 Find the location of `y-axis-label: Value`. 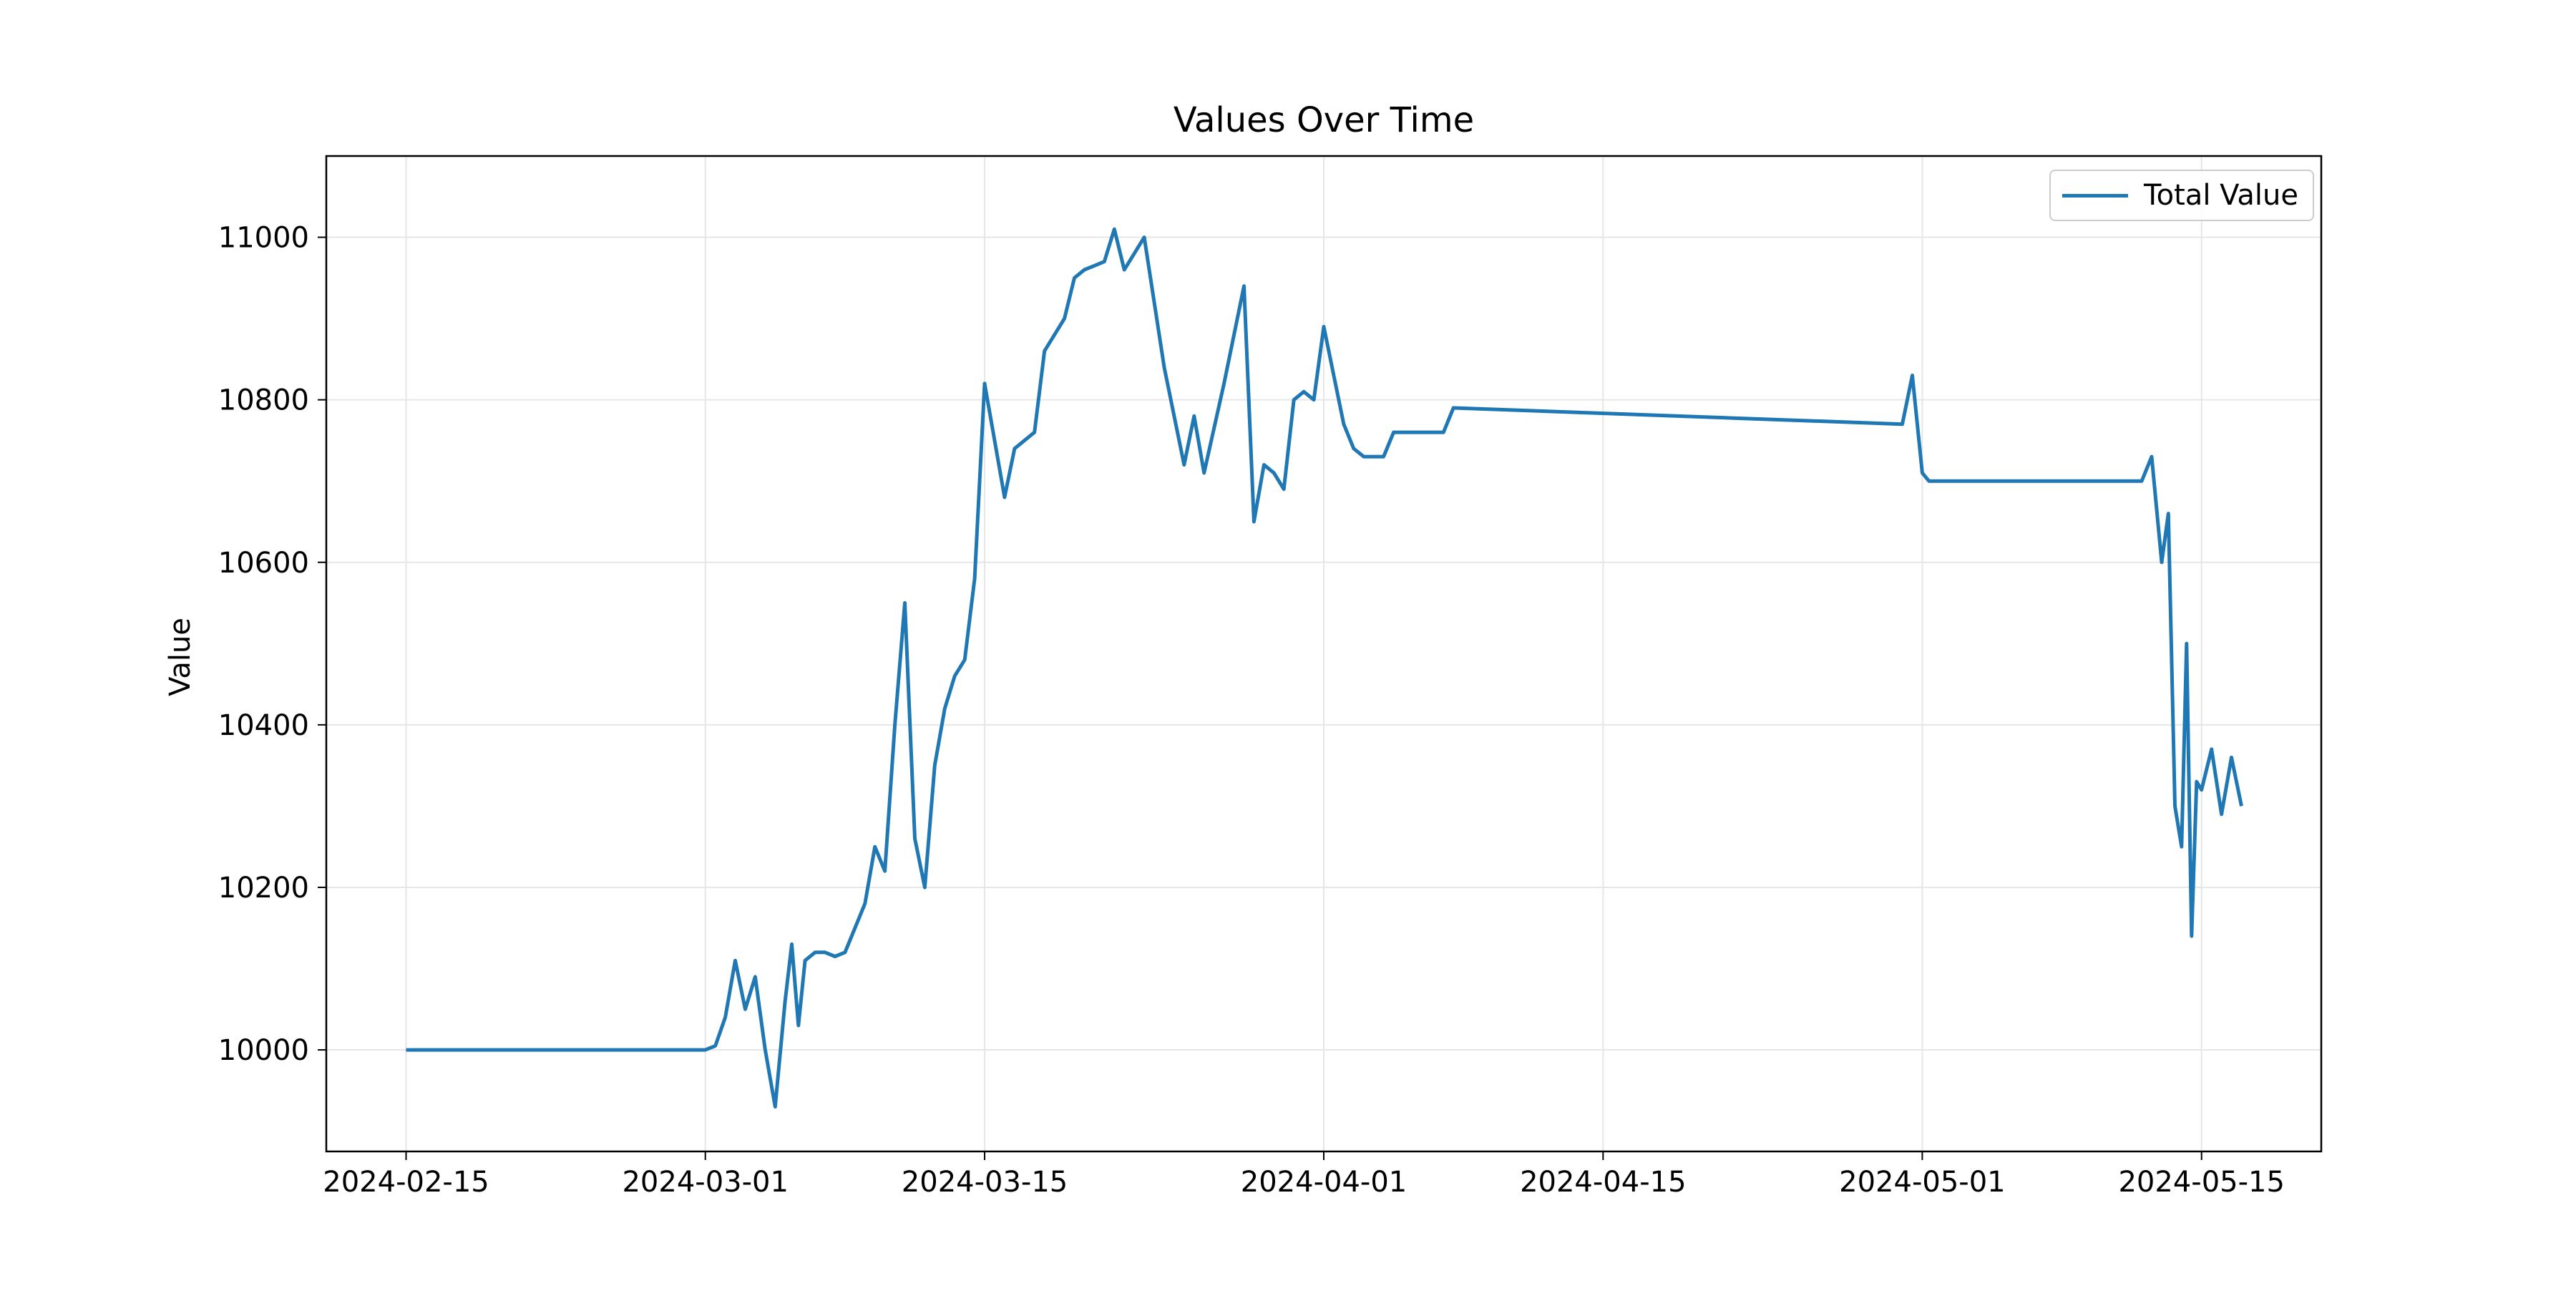

y-axis-label: Value is located at coordinates (180, 657).